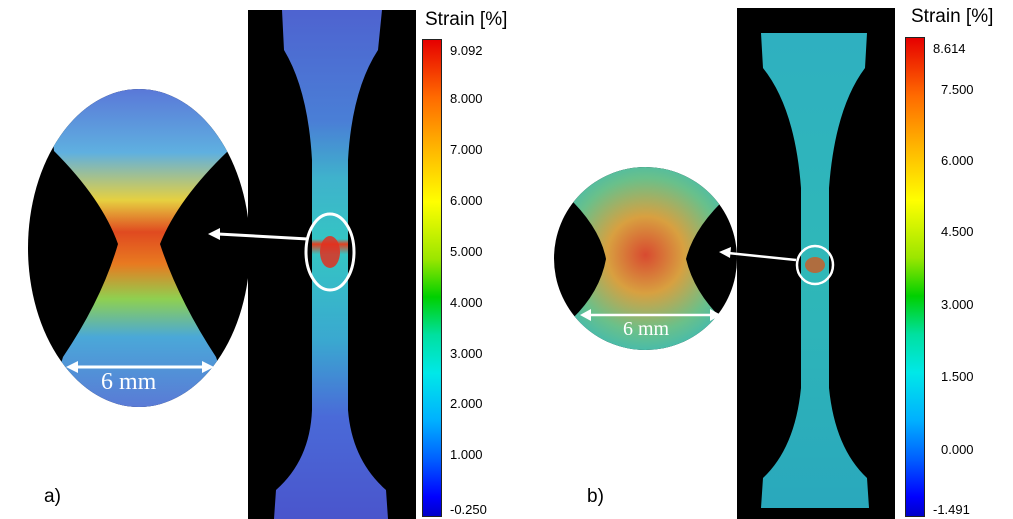 The width and height of the screenshot is (1013, 519). What do you see at coordinates (466, 98) in the screenshot?
I see `panel-a-tick: 8.000` at bounding box center [466, 98].